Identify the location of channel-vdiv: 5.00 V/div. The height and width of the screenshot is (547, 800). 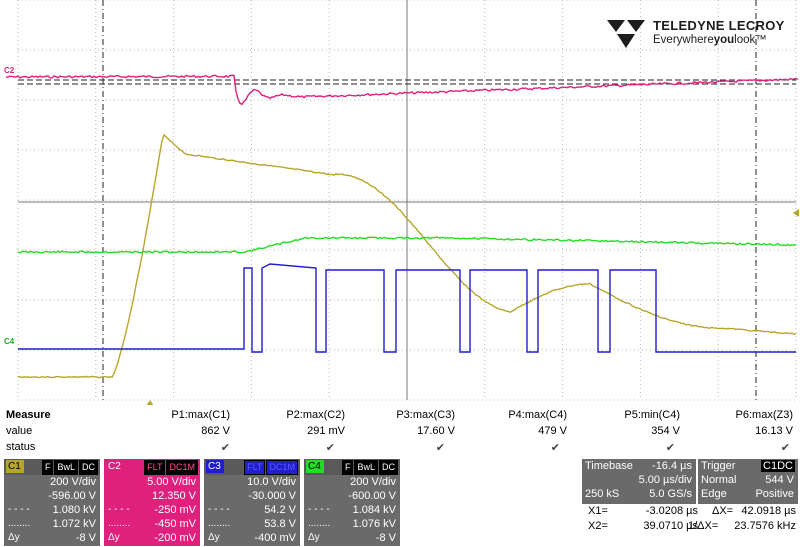
(171, 482).